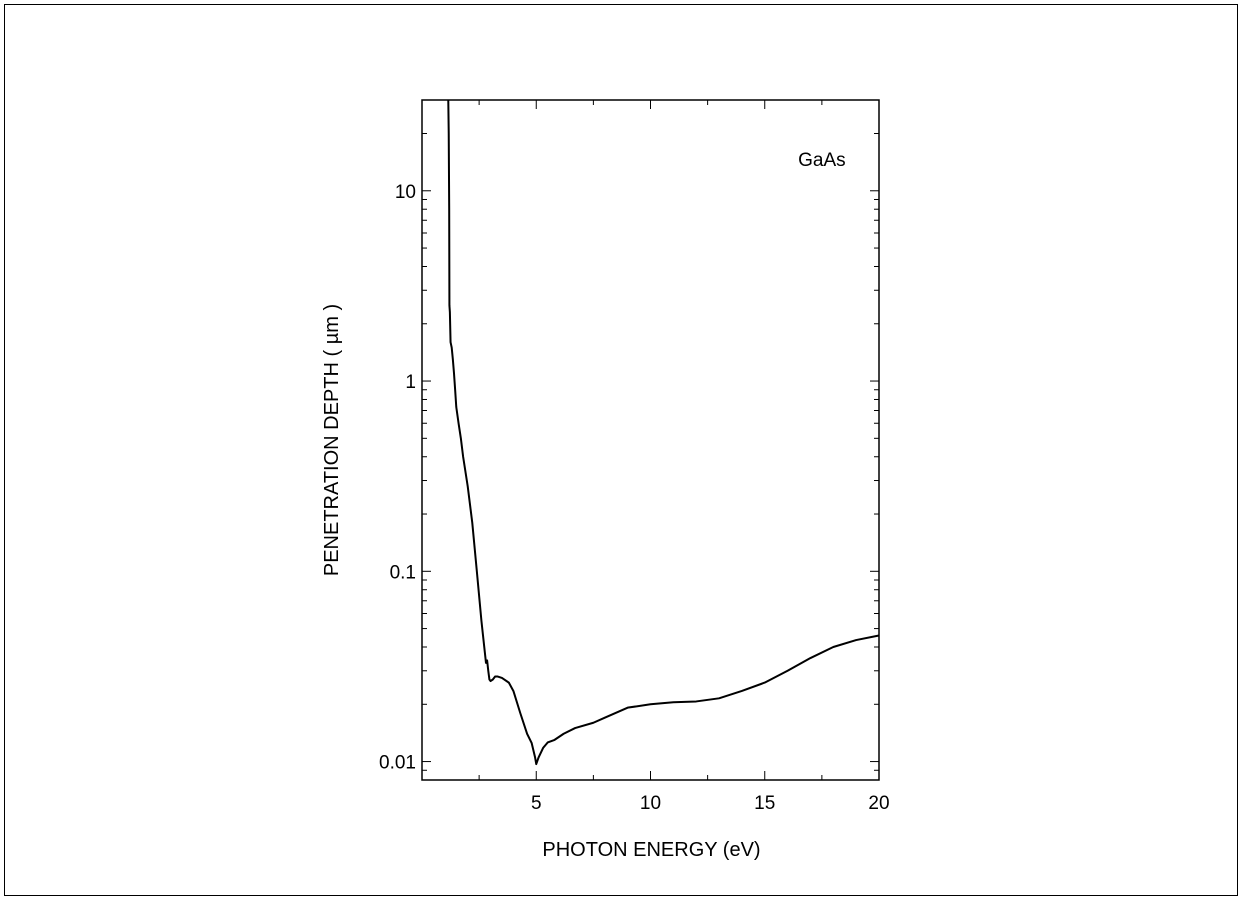  What do you see at coordinates (651, 850) in the screenshot?
I see `x-axis-title: PHOTON ENERGY (eV)` at bounding box center [651, 850].